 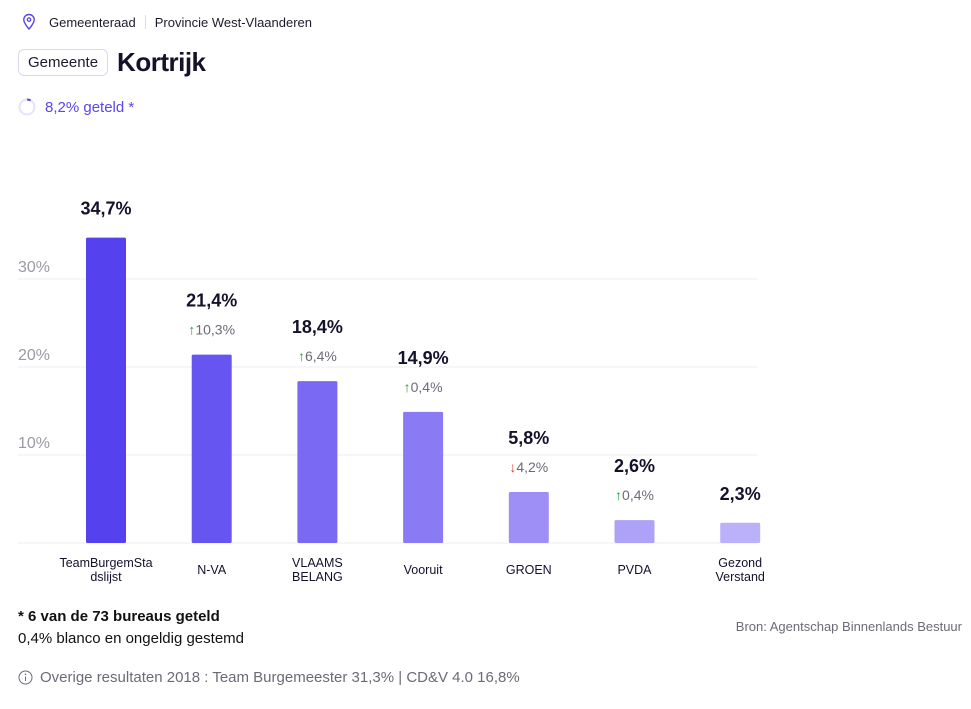 I want to click on category-label: BELANG, so click(x=317, y=577).